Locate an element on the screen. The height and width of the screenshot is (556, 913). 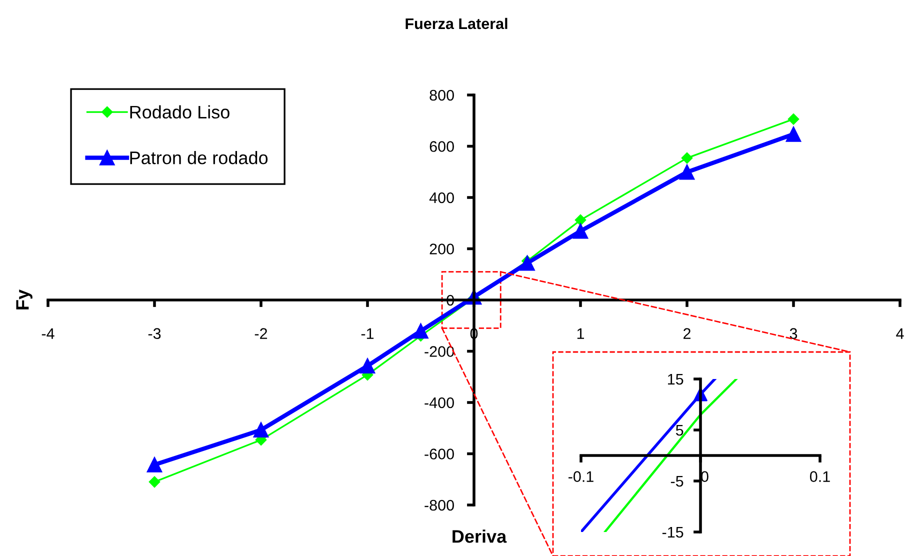
x-tick-label: 2 is located at coordinates (687, 333).